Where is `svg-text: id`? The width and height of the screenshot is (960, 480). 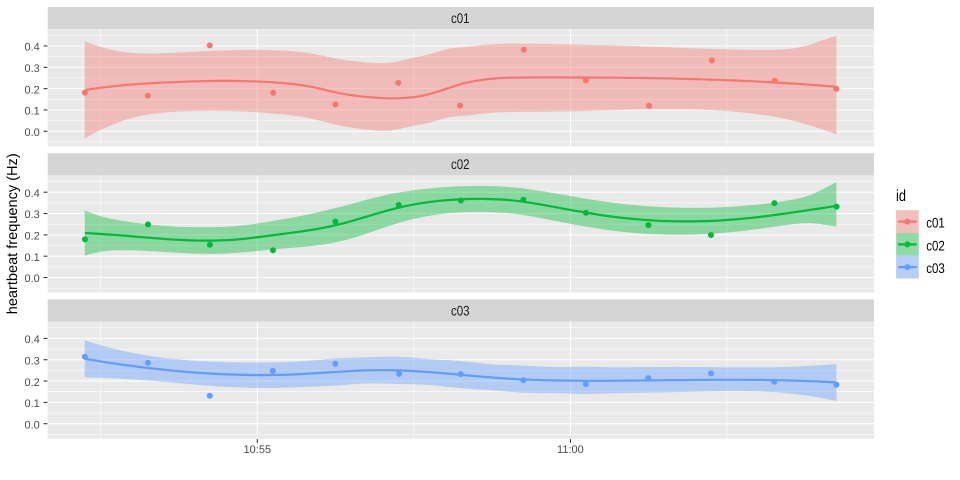
svg-text: id is located at coordinates (901, 196).